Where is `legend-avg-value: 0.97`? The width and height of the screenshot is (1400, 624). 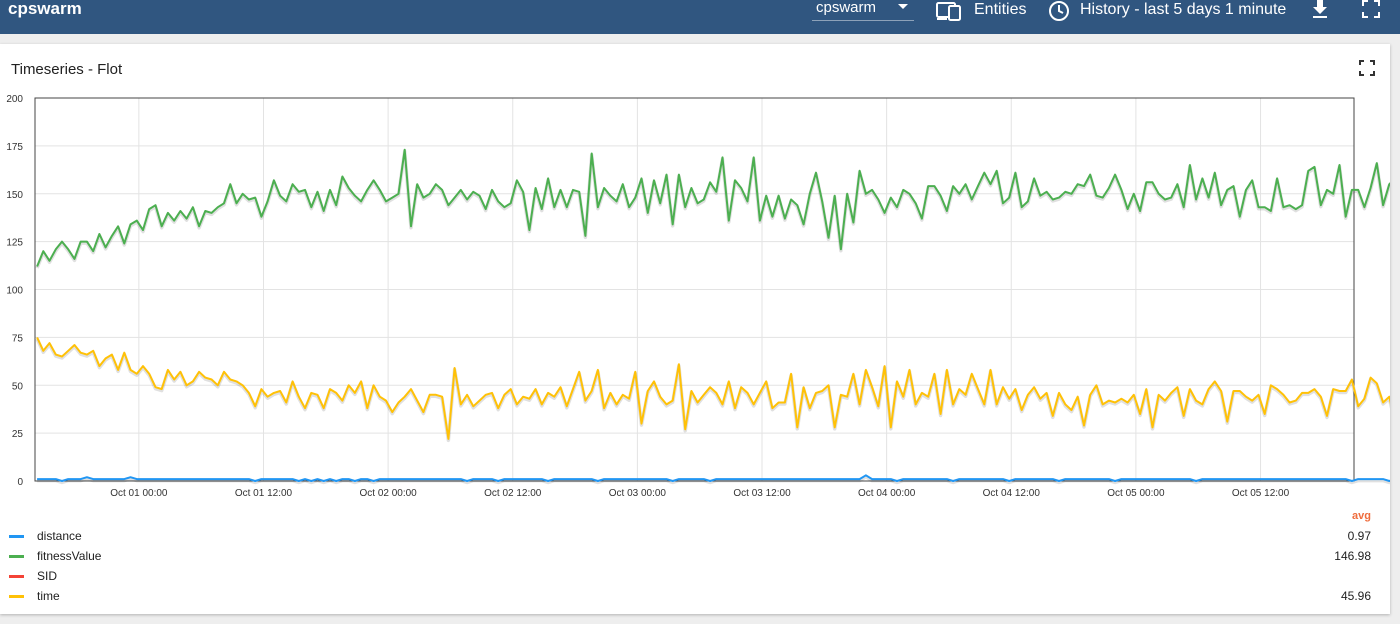
legend-avg-value: 0.97 is located at coordinates (1359, 536).